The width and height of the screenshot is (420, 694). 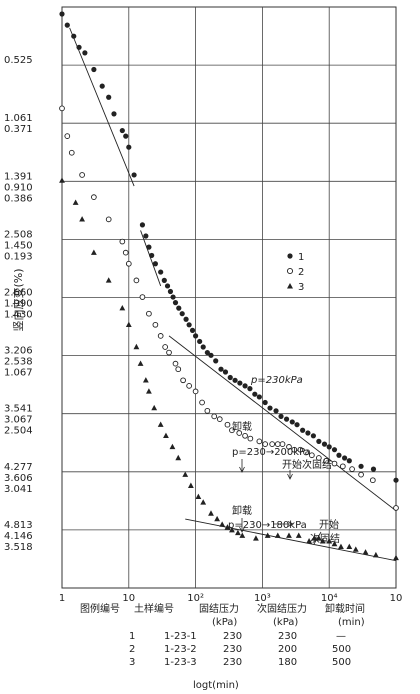 I want to click on y-tick-label: 0.371, so click(x=18, y=129).